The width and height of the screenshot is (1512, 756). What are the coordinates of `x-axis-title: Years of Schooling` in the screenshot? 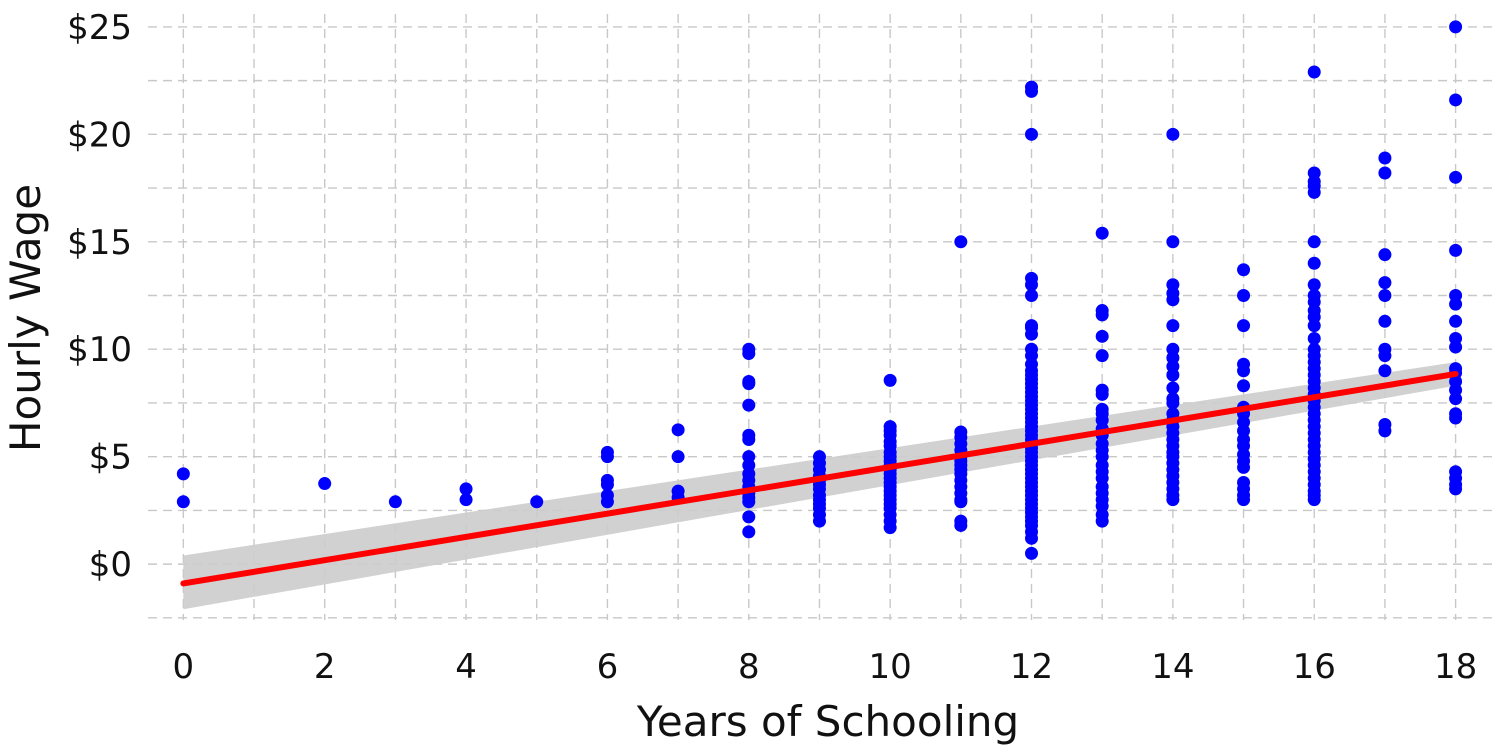 It's located at (827, 721).